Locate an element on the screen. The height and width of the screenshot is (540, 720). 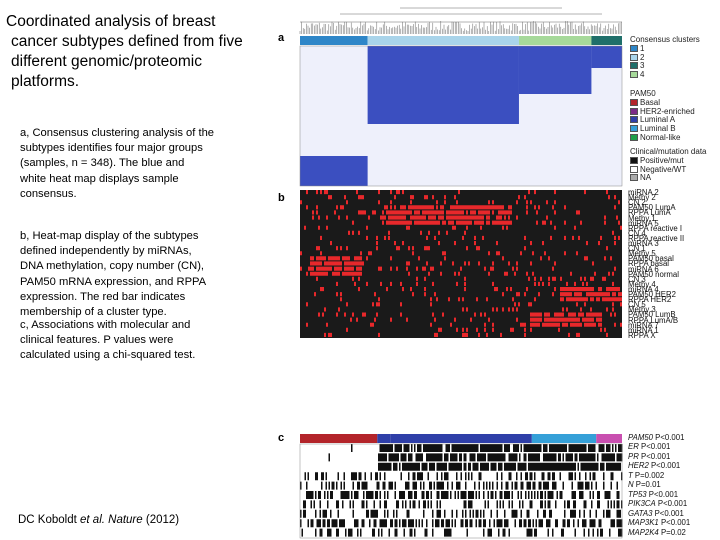
heatmap-row-label: miRNA 1 is located at coordinates (643, 330).